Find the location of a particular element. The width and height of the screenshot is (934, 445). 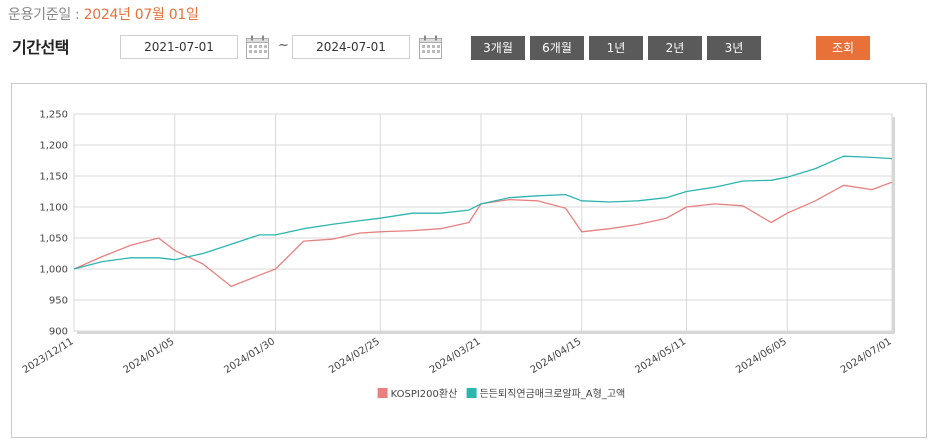

search-button: 조회 is located at coordinates (843, 48).